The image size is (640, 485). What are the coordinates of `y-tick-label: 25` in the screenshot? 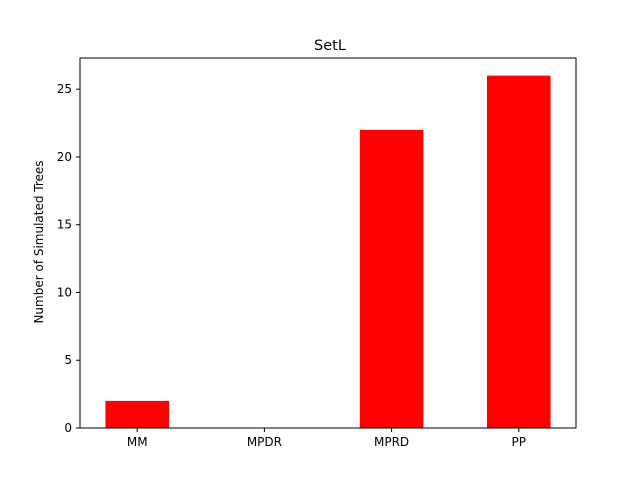 It's located at (64, 89).